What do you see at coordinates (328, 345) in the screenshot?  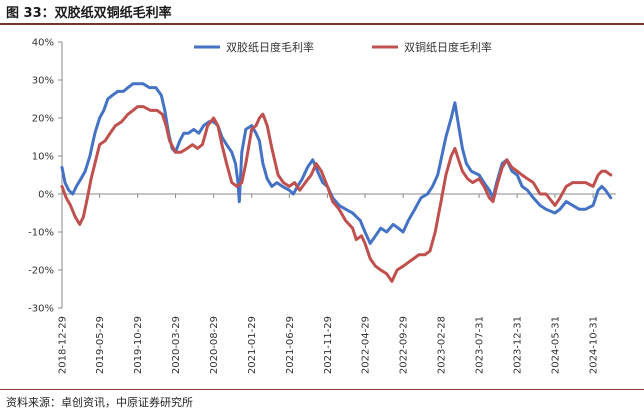 I see `x-tick-label: 2021-11-29` at bounding box center [328, 345].